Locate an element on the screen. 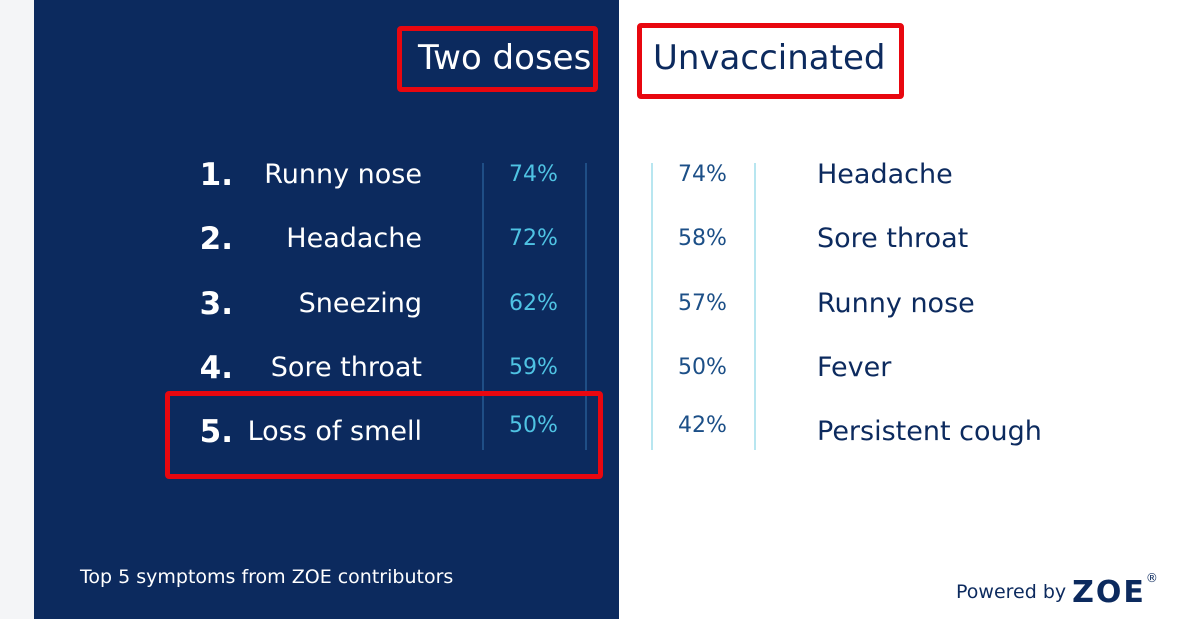  unvaccinated-pct-1: 74% is located at coordinates (702, 174).